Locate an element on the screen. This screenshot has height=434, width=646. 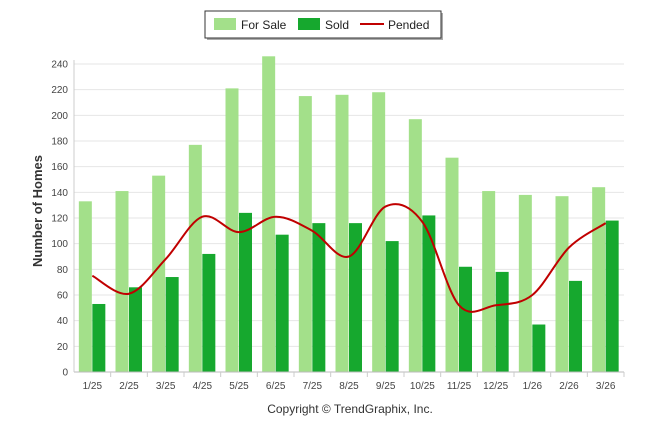
y-tick-label: 240 is located at coordinates (59, 65).